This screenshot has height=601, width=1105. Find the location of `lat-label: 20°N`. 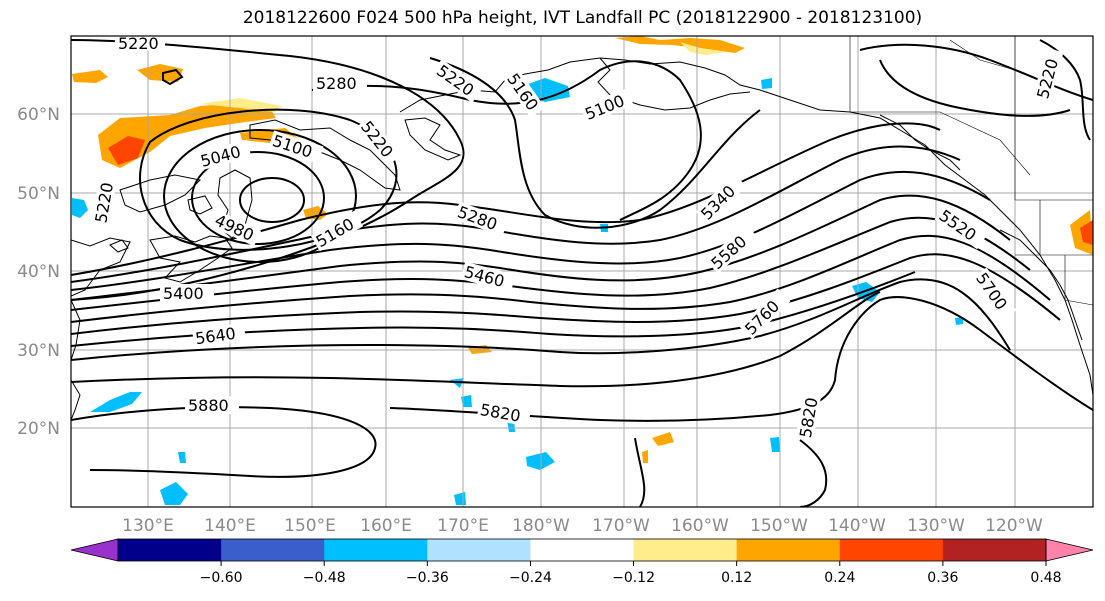

lat-label: 20°N is located at coordinates (38, 429).